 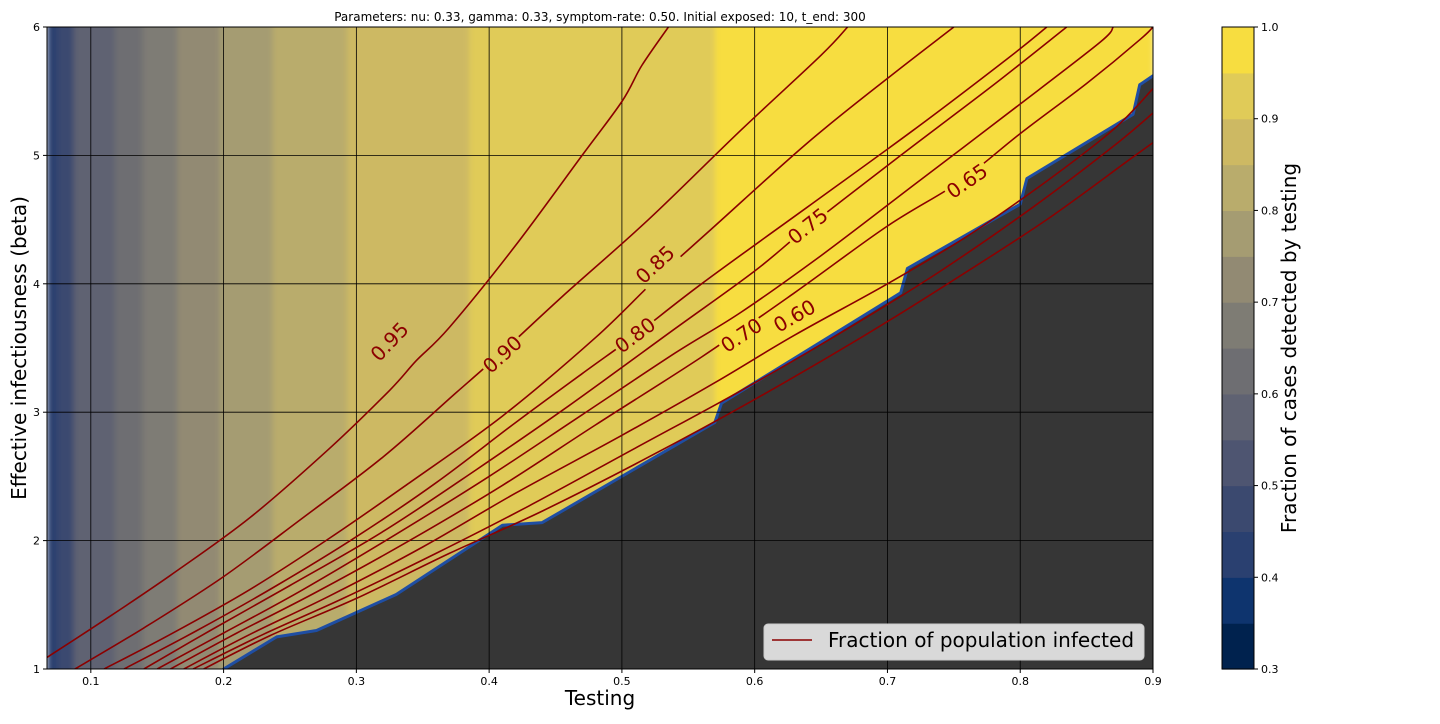 What do you see at coordinates (981, 640) in the screenshot?
I see `legend-entry-label: Fraction of population infected` at bounding box center [981, 640].